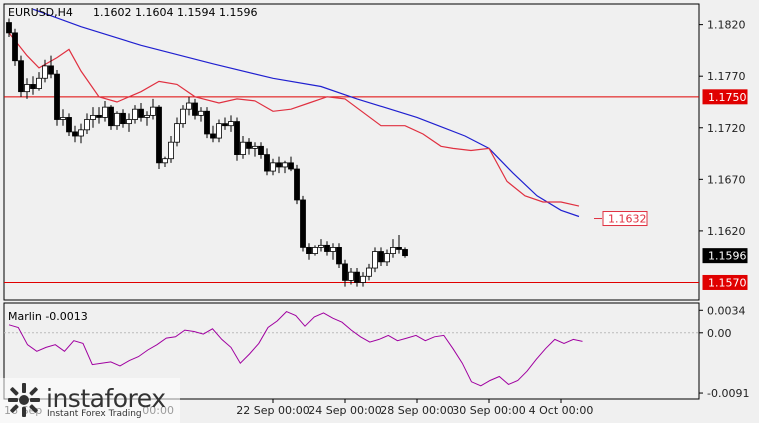 The height and width of the screenshot is (423, 759). I want to click on osc-y-tick-label: 0.00, so click(719, 333).